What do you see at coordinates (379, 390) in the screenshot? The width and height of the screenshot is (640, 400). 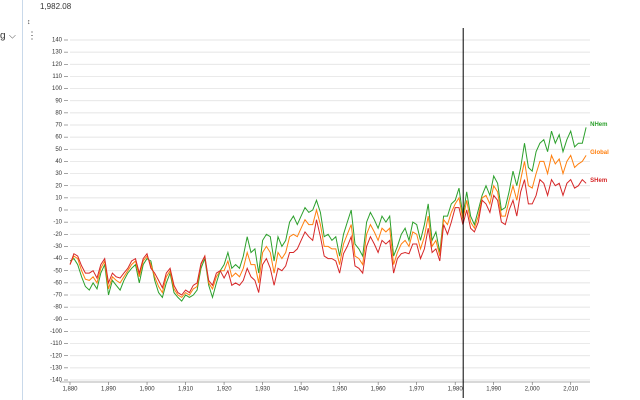 I see `x-tick-label: 1,960` at bounding box center [379, 390].